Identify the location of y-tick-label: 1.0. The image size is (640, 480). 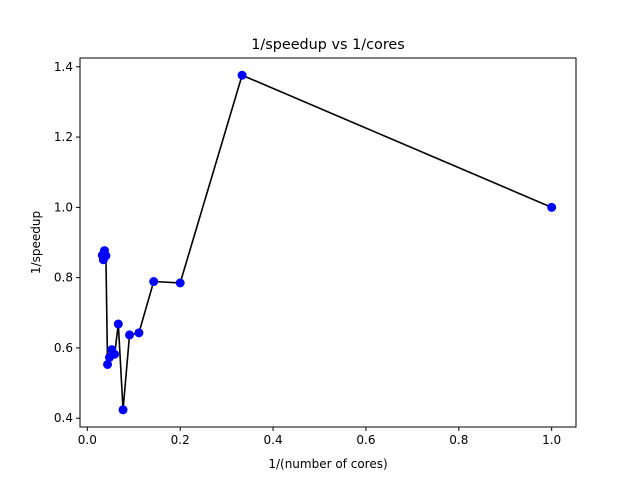
(63, 207).